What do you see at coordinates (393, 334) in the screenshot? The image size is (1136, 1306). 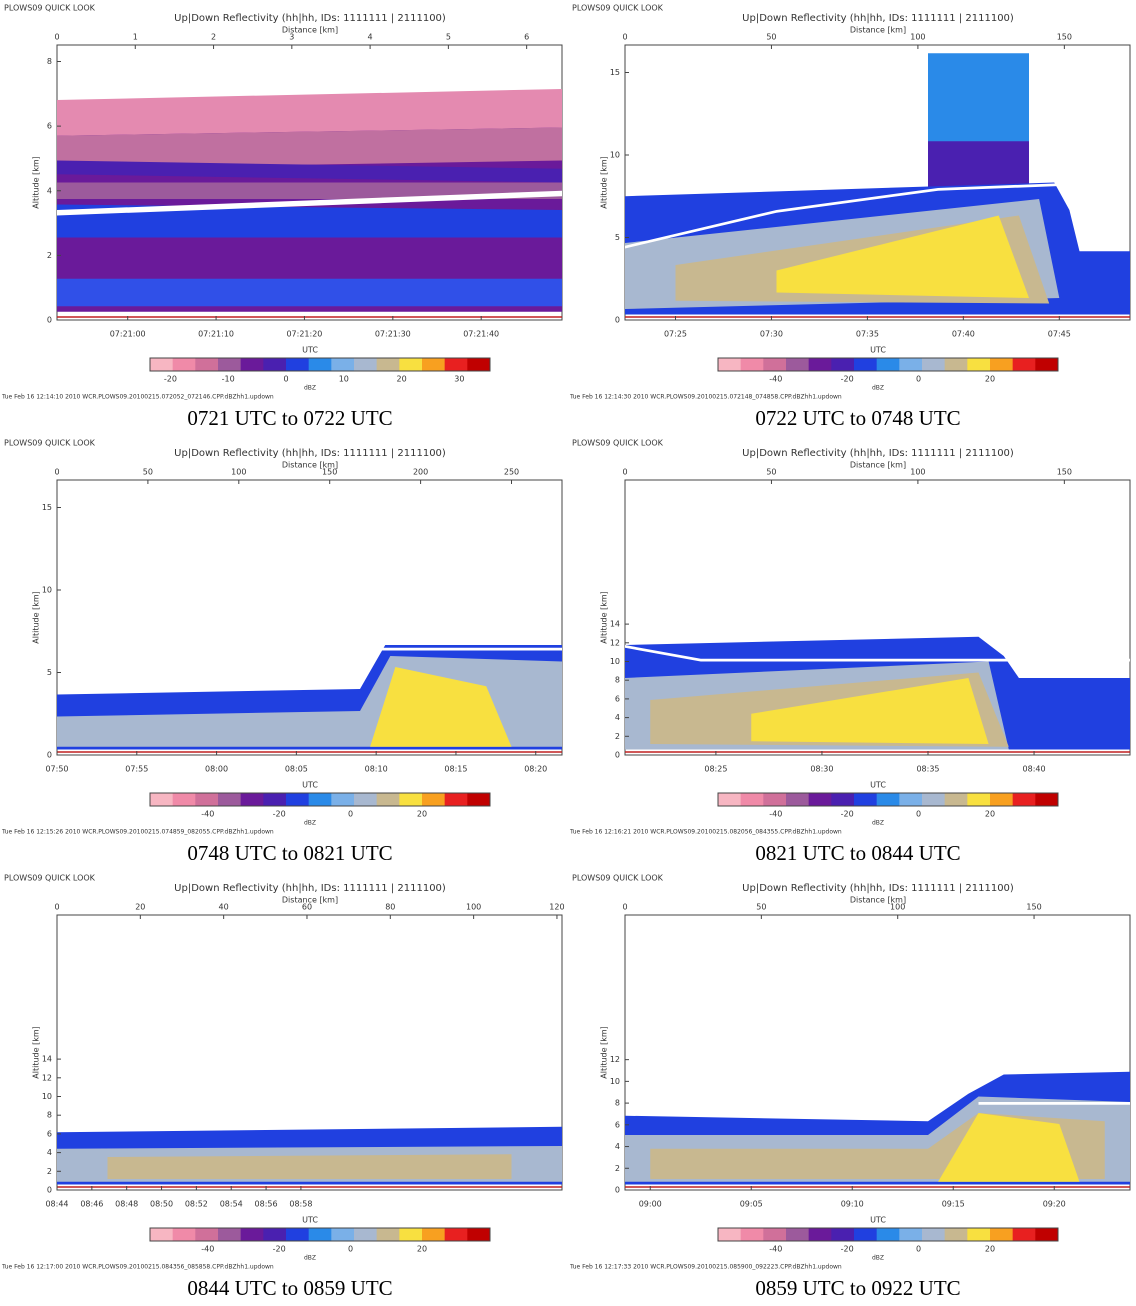 I see `x-tick-label: 07:21:30` at bounding box center [393, 334].